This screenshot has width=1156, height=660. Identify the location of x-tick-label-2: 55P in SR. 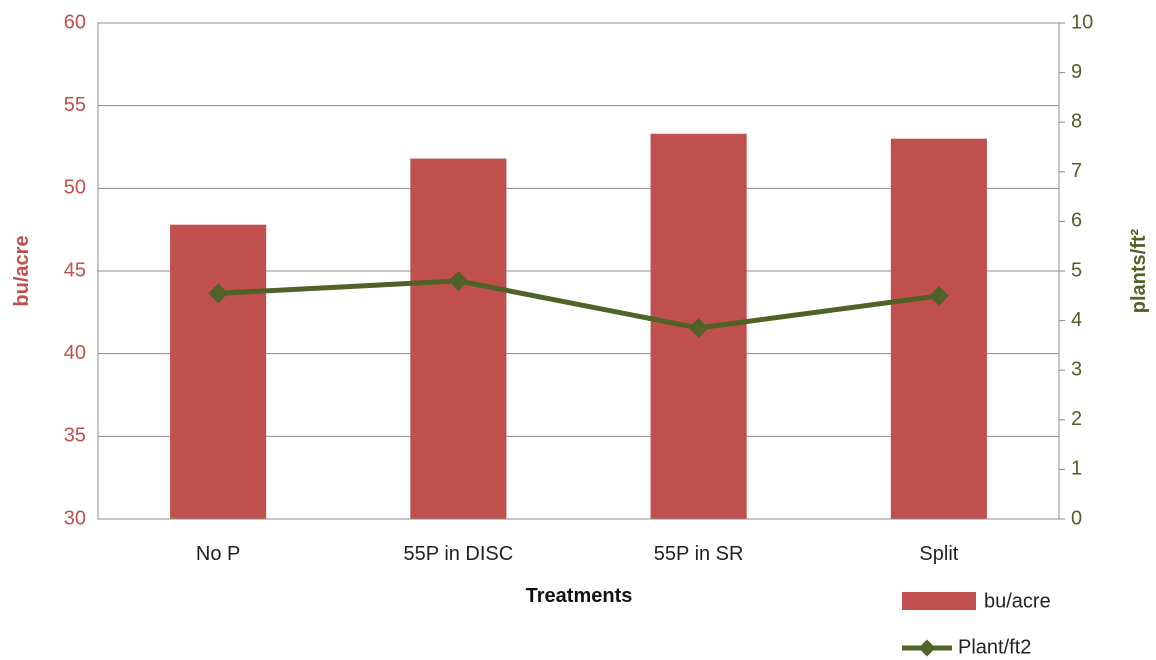
(699, 554).